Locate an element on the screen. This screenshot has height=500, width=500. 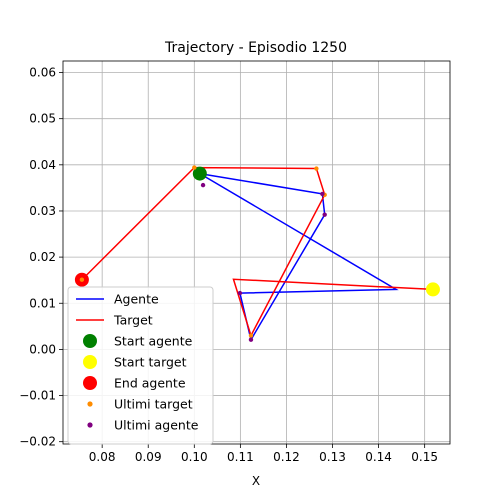
y-tick-label: 0.05 is located at coordinates (42, 119).